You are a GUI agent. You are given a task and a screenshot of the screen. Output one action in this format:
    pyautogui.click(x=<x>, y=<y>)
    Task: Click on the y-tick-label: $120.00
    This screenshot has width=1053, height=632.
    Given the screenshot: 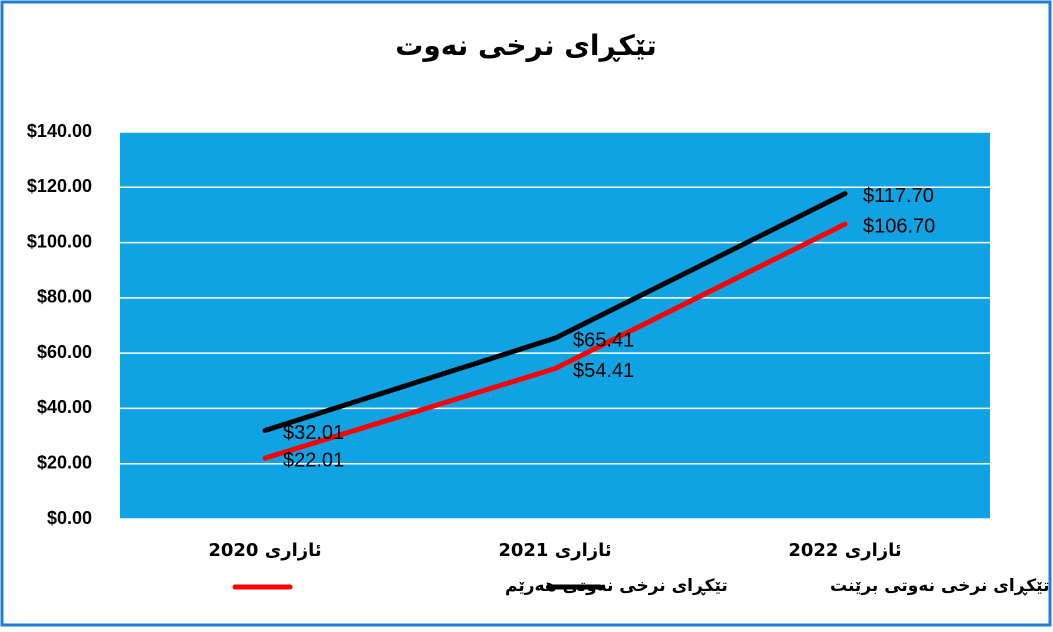 What is the action you would take?
    pyautogui.click(x=59, y=186)
    